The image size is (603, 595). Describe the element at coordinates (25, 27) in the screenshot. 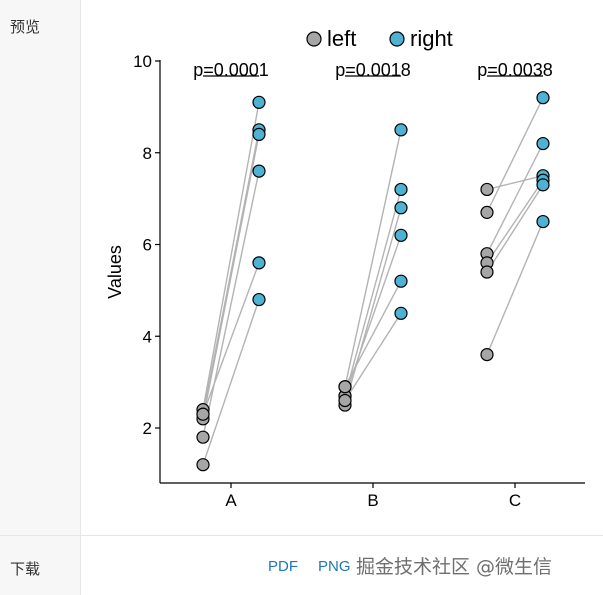

I see `preview-label: 预览` at that location.